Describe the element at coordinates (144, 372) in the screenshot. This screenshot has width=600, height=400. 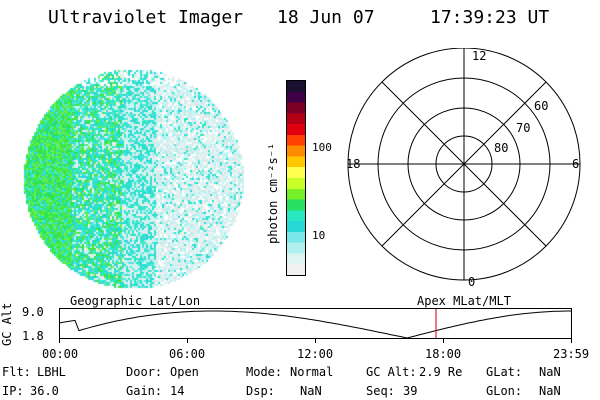
I see `door-label: Door:` at that location.